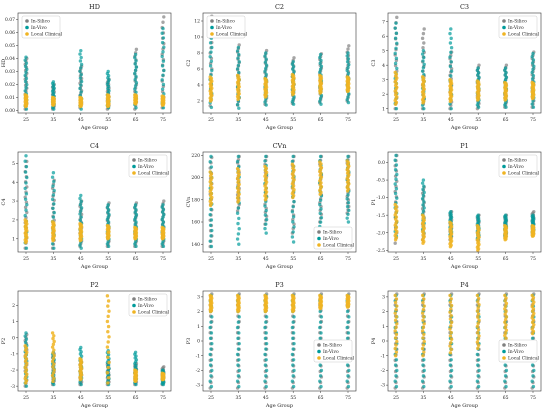  Describe the element at coordinates (279, 285) in the screenshot. I see `subplot-title: P3` at that location.